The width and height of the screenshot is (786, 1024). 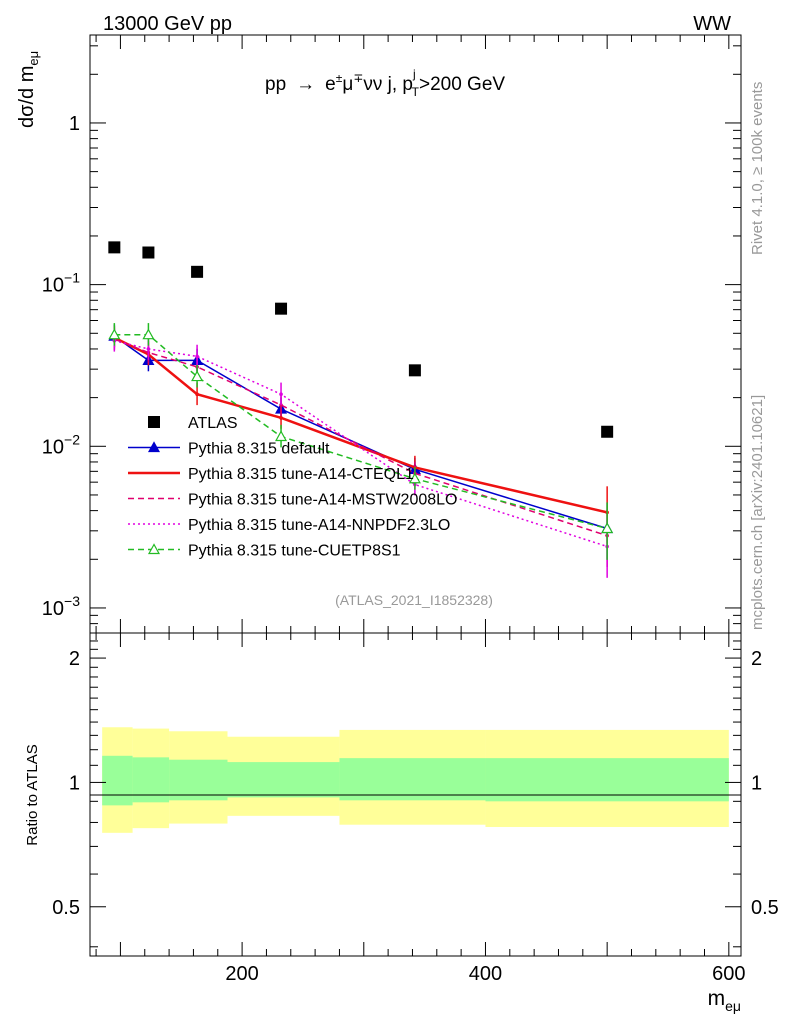 I want to click on legend-label: Pythia 8.315 tune-A14-MSTW2008LO, so click(x=322, y=500).